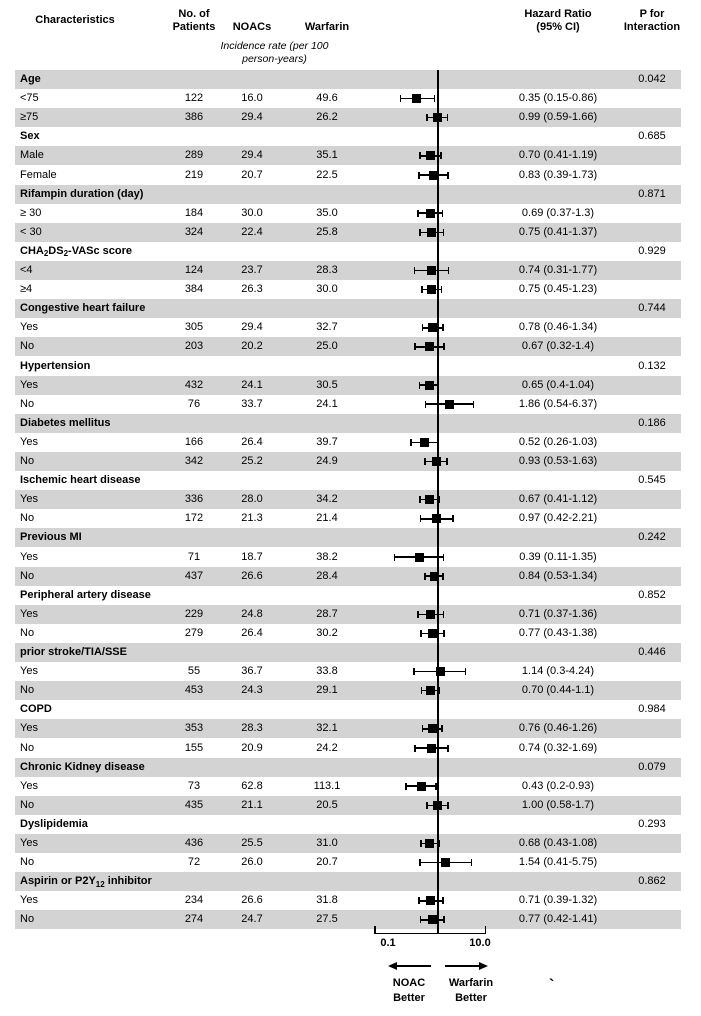 This screenshot has width=701, height=1016. What do you see at coordinates (327, 575) in the screenshot?
I see `warfarin-incidence: 28.4` at bounding box center [327, 575].